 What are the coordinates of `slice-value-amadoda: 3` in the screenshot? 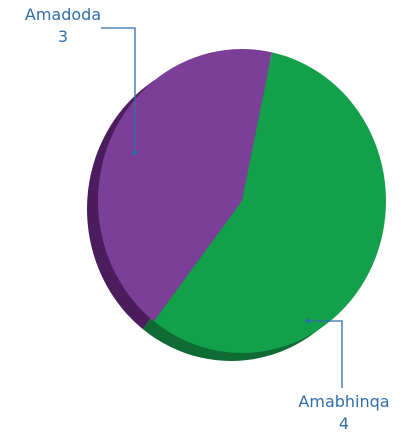 It's located at (63, 36).